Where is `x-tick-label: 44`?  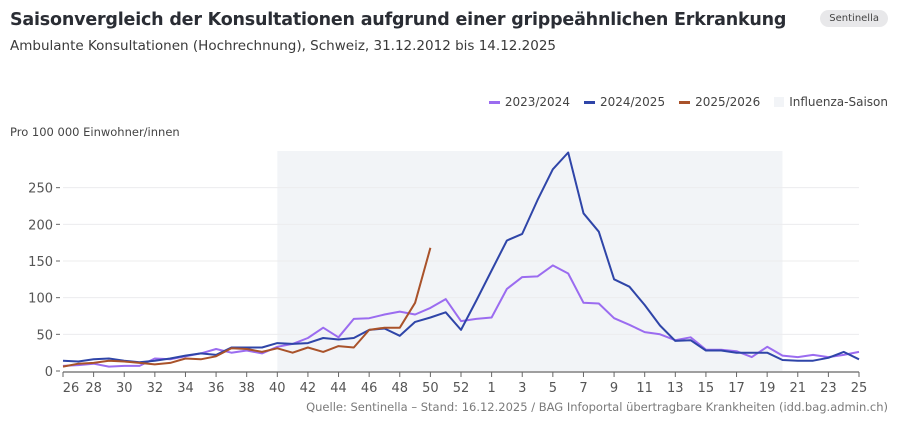 x-tick-label: 44 is located at coordinates (338, 388).